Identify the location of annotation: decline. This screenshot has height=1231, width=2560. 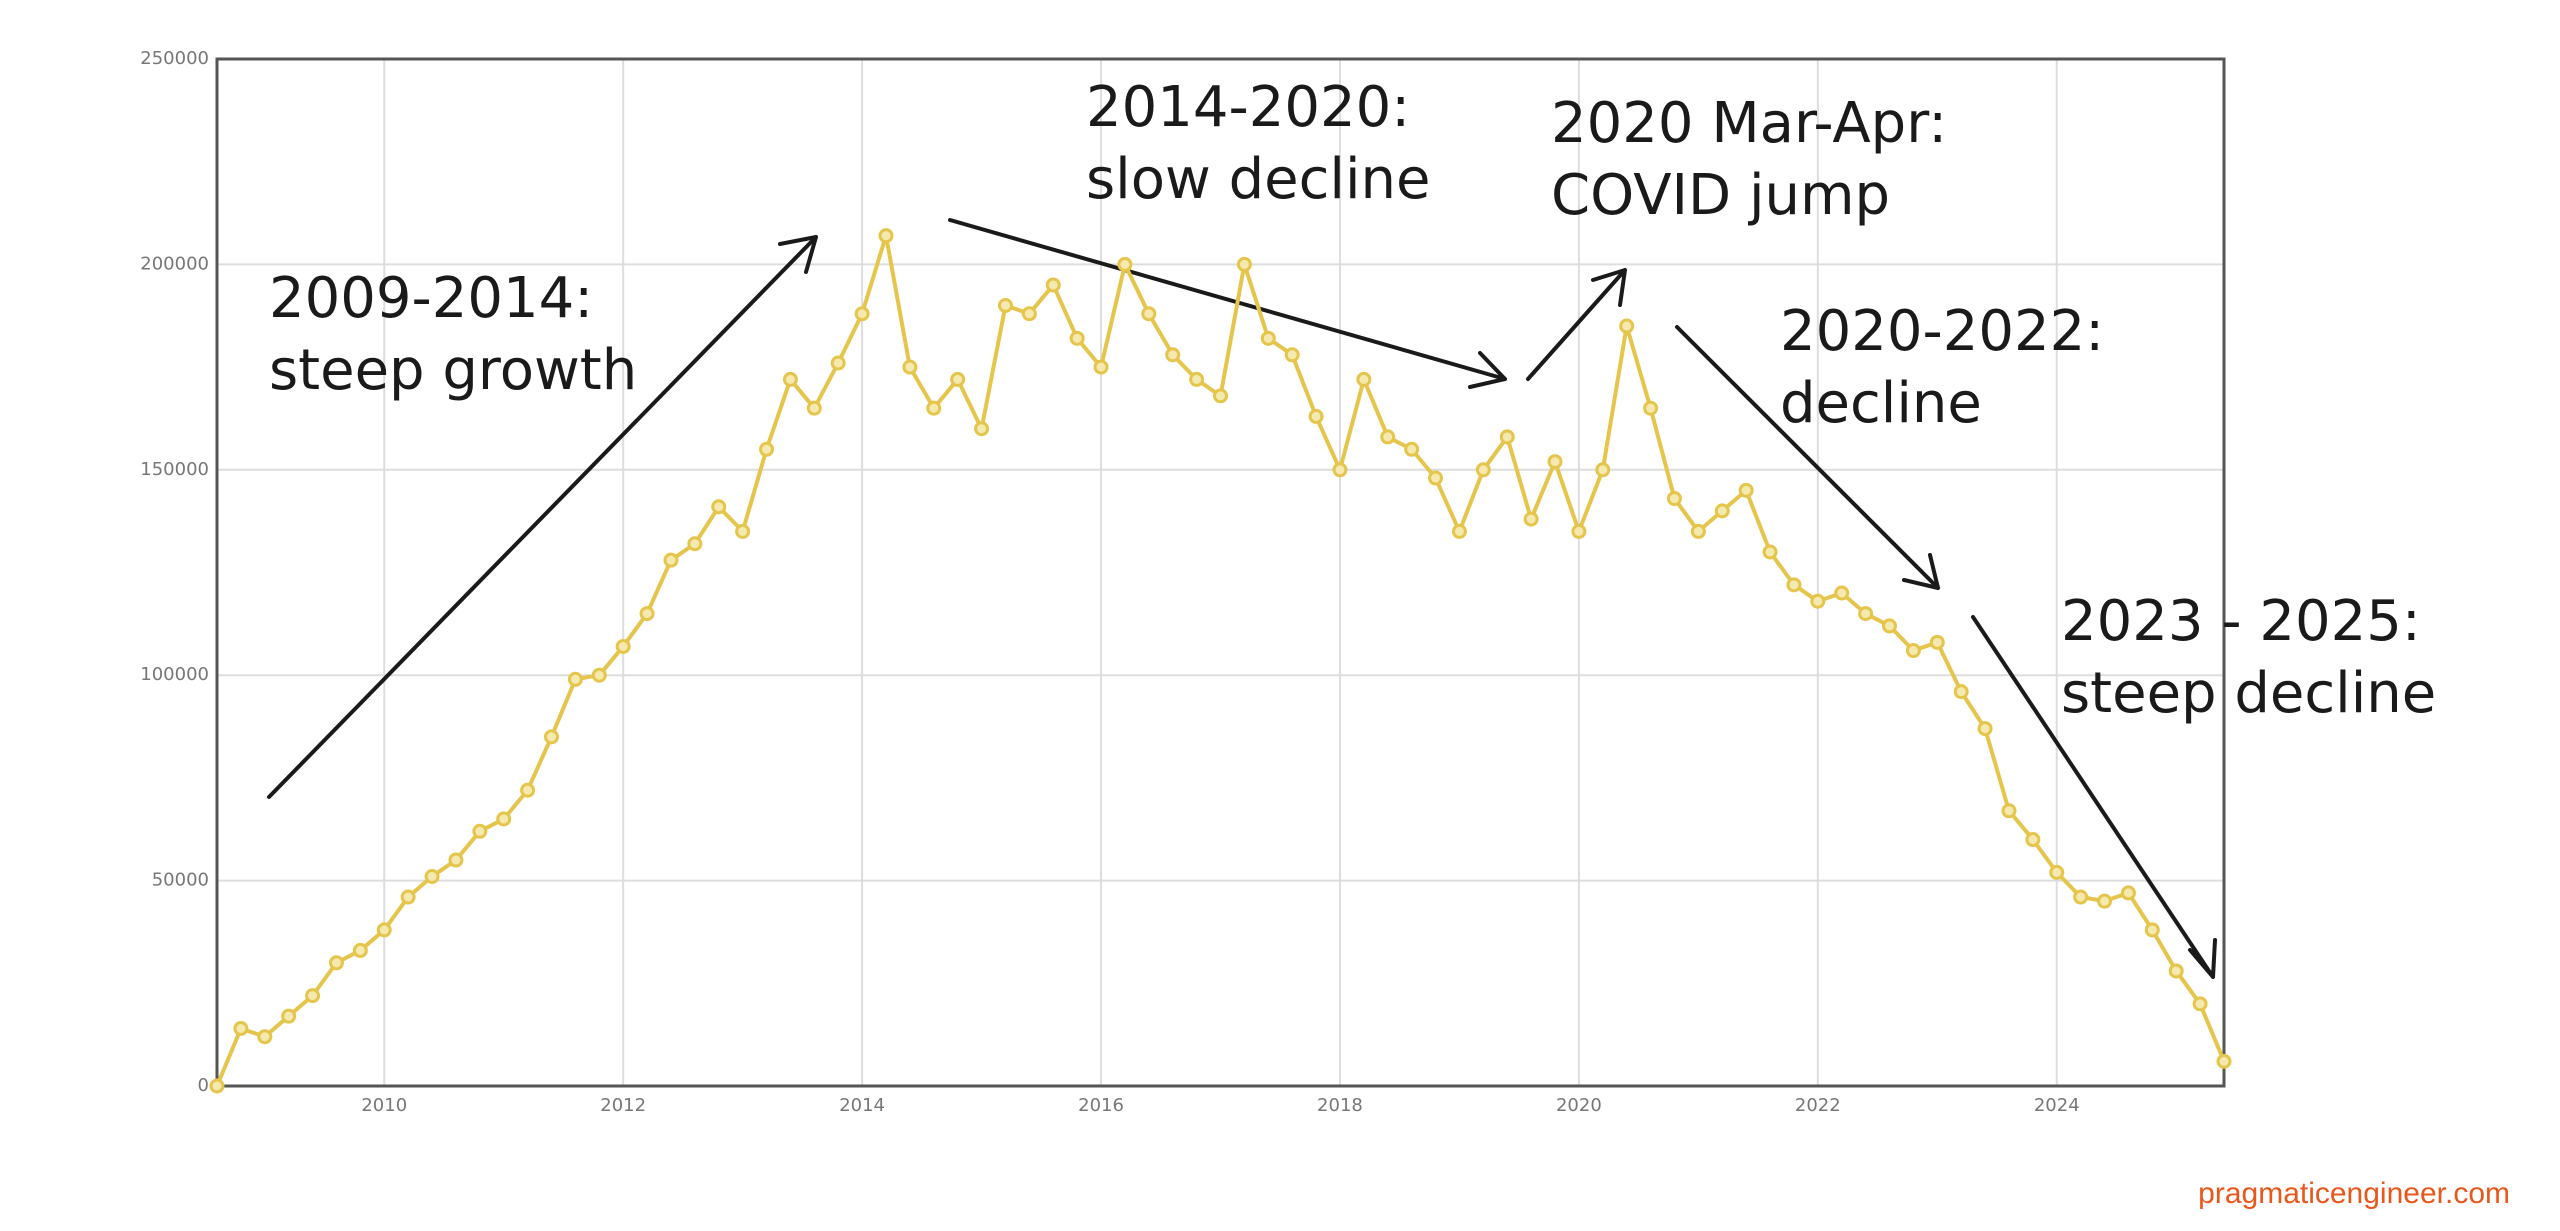
(1881, 403).